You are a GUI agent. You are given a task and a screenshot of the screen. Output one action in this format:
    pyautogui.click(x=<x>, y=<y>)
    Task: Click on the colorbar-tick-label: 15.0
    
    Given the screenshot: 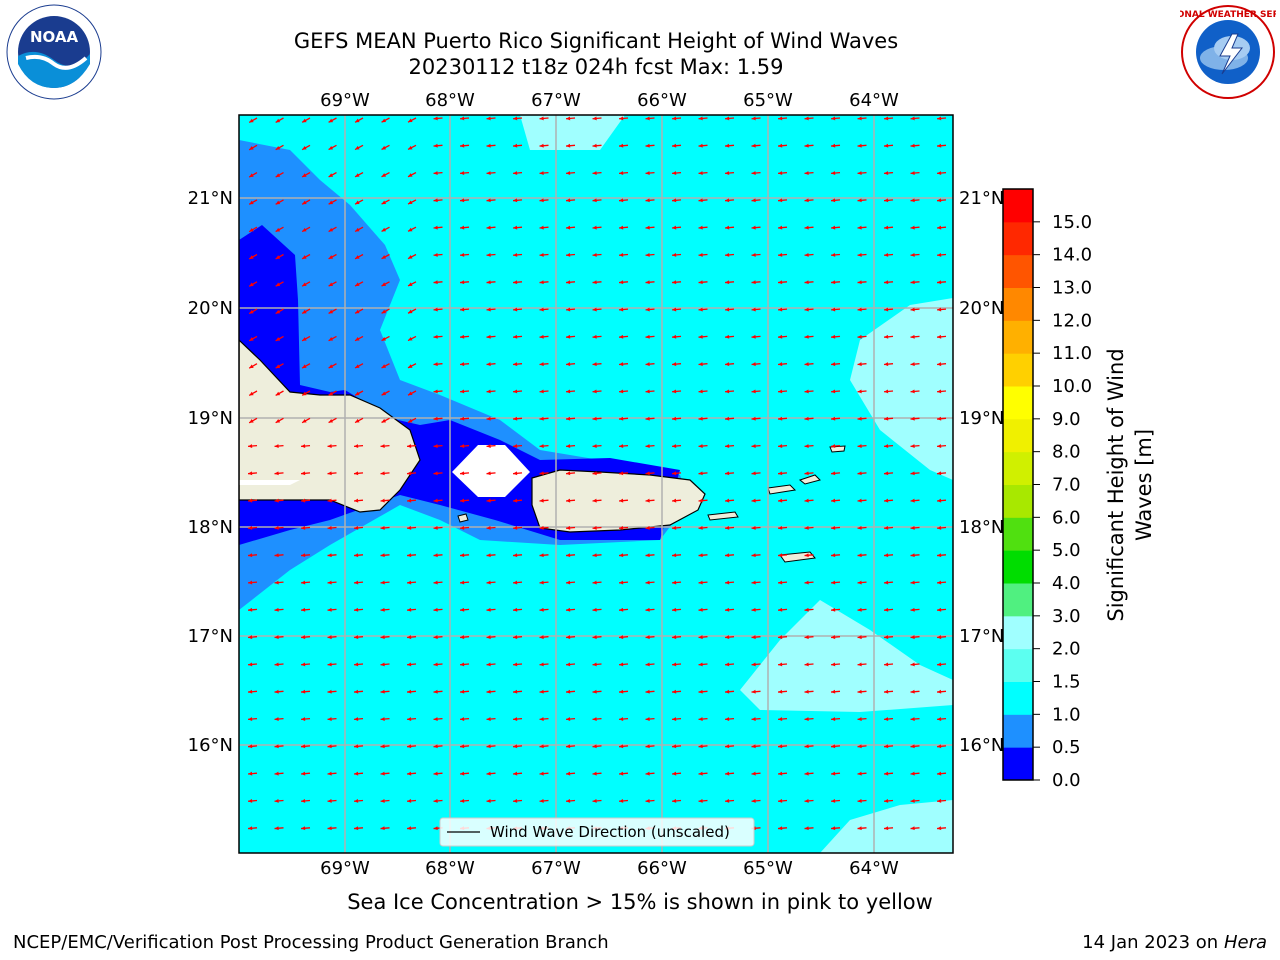 What is the action you would take?
    pyautogui.click(x=1072, y=222)
    